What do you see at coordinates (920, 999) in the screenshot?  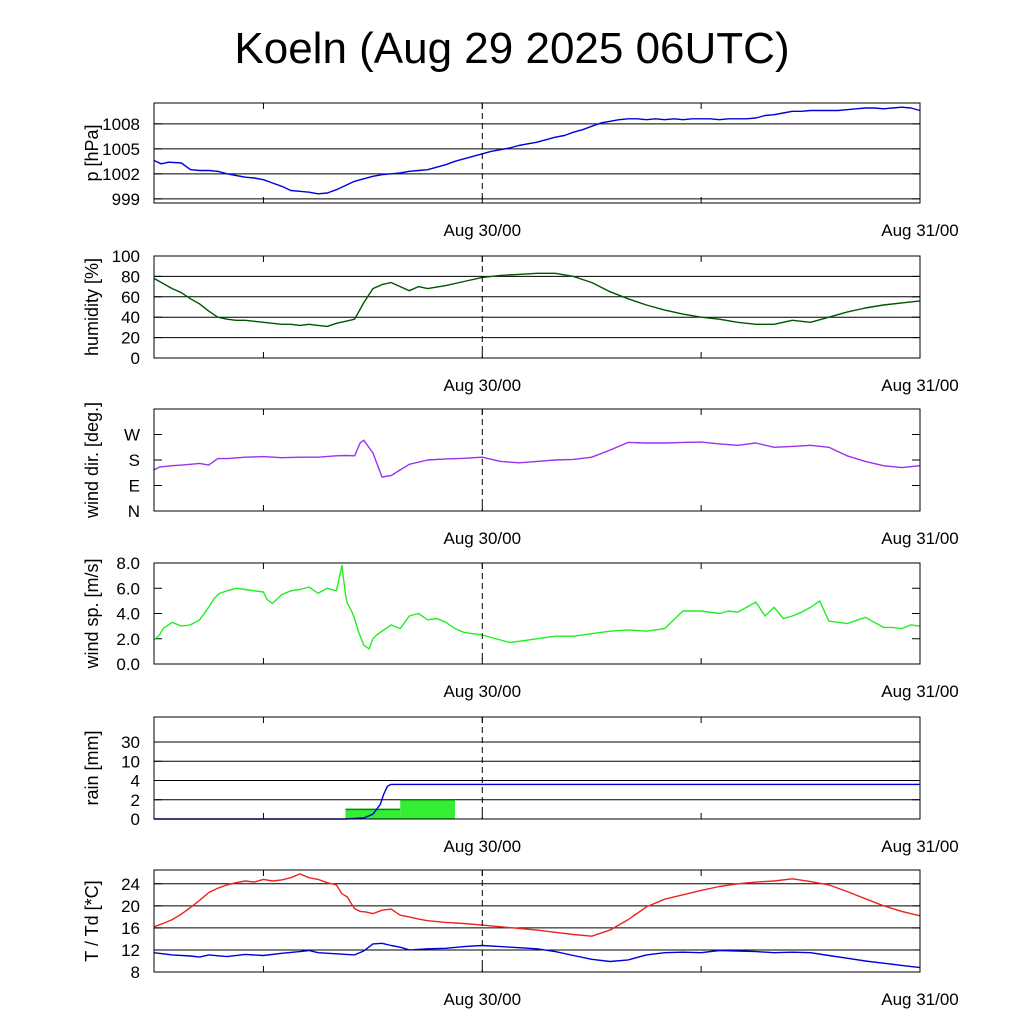 I see `panel-temperature-xtick-label: Aug 31/00` at bounding box center [920, 999].